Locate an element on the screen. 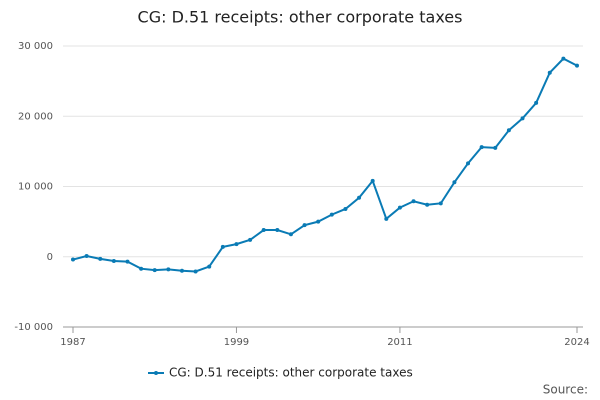  y-tick-label: 20 000 is located at coordinates (35, 116).